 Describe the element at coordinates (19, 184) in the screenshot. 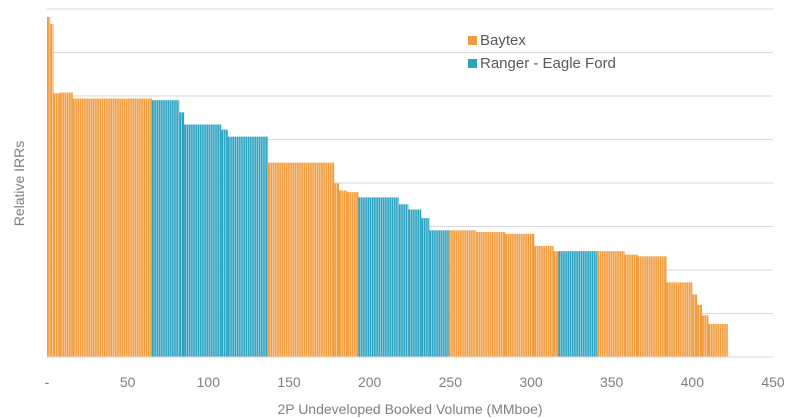

I see `y-axis-title: Relative IRRs` at that location.